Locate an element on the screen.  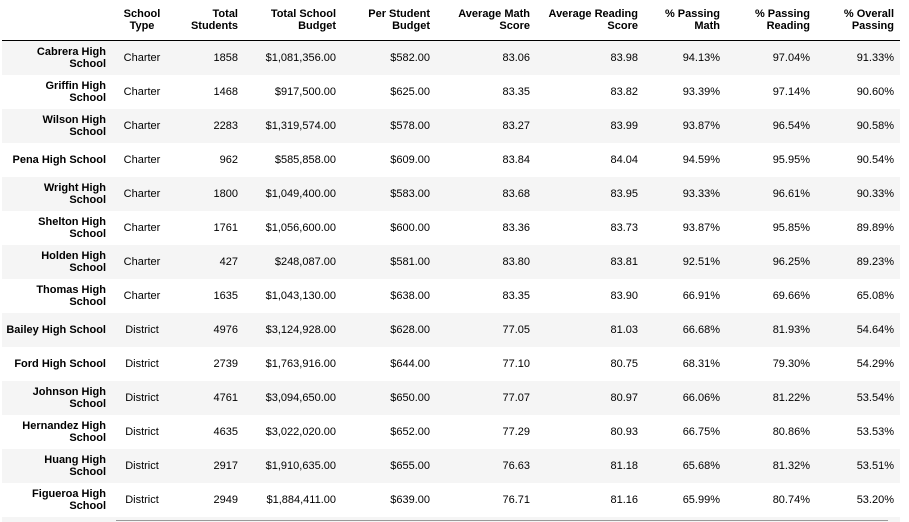
total-budget-cell: $248,087.00 is located at coordinates (305, 261).